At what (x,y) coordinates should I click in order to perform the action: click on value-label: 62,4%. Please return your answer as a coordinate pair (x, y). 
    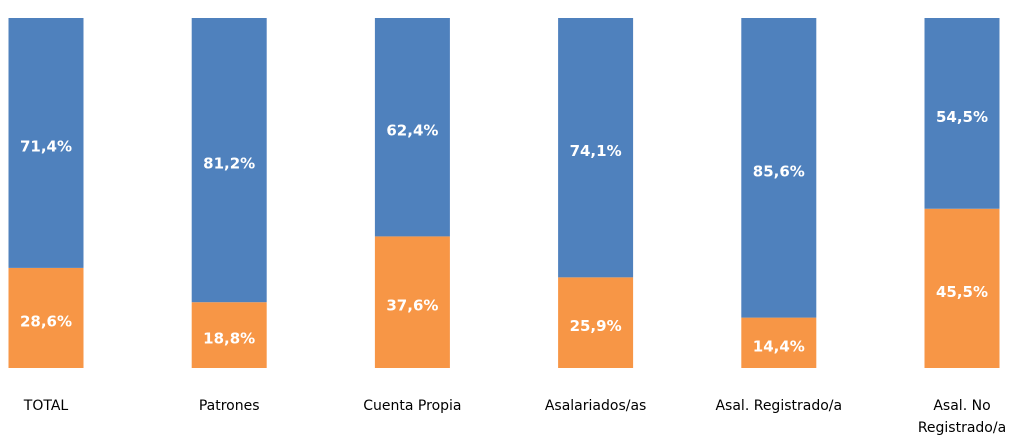
    Looking at the image, I should click on (412, 131).